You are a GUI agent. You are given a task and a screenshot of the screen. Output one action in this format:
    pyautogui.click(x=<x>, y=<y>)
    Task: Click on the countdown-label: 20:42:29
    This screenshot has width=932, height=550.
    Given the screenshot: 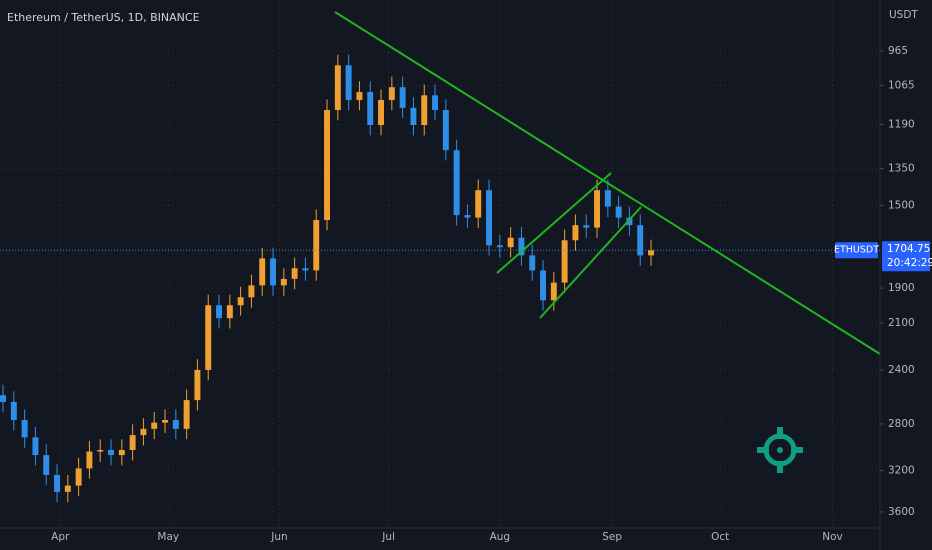 What is the action you would take?
    pyautogui.click(x=909, y=263)
    